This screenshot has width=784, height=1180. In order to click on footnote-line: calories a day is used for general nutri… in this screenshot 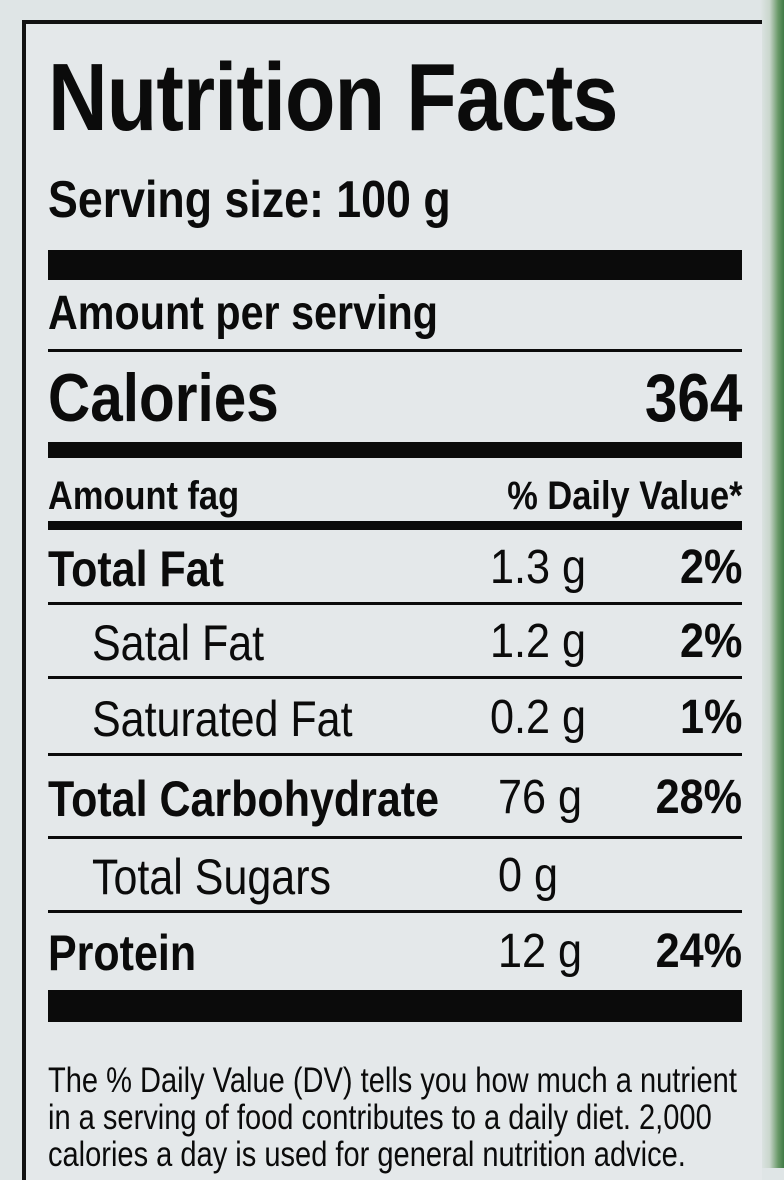, I will do `click(367, 1154)`.